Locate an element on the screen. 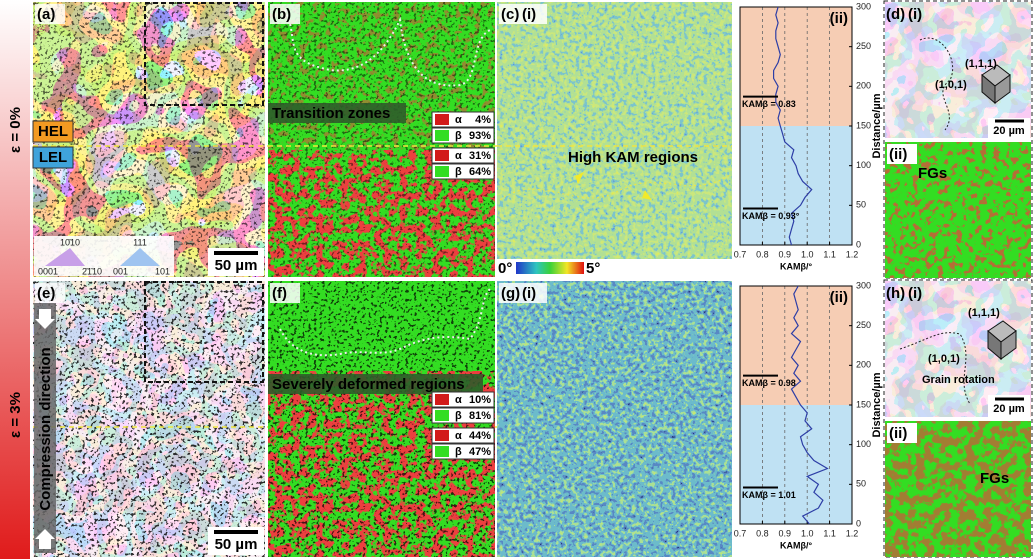 The width and height of the screenshot is (1033, 559). key-label: 001 is located at coordinates (120, 271).